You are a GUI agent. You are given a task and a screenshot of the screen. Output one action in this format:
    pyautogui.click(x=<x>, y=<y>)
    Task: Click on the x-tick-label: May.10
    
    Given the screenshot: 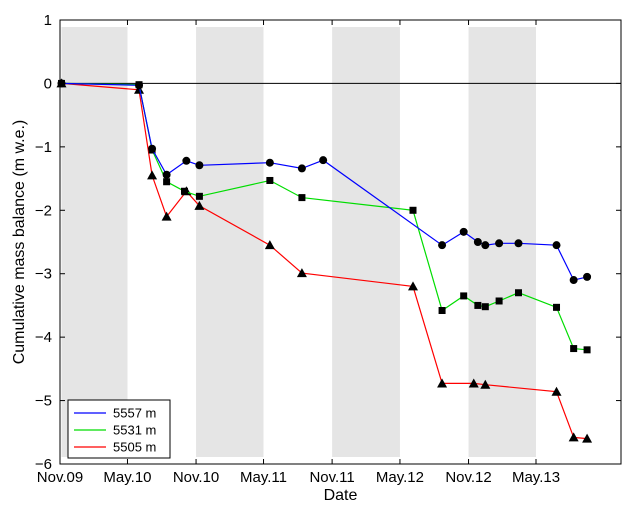 What is the action you would take?
    pyautogui.click(x=127, y=477)
    